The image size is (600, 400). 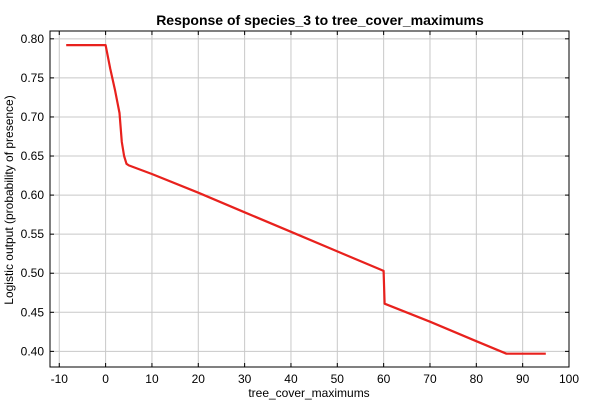 What do you see at coordinates (245, 379) in the screenshot?
I see `x-tick-label: 30` at bounding box center [245, 379].